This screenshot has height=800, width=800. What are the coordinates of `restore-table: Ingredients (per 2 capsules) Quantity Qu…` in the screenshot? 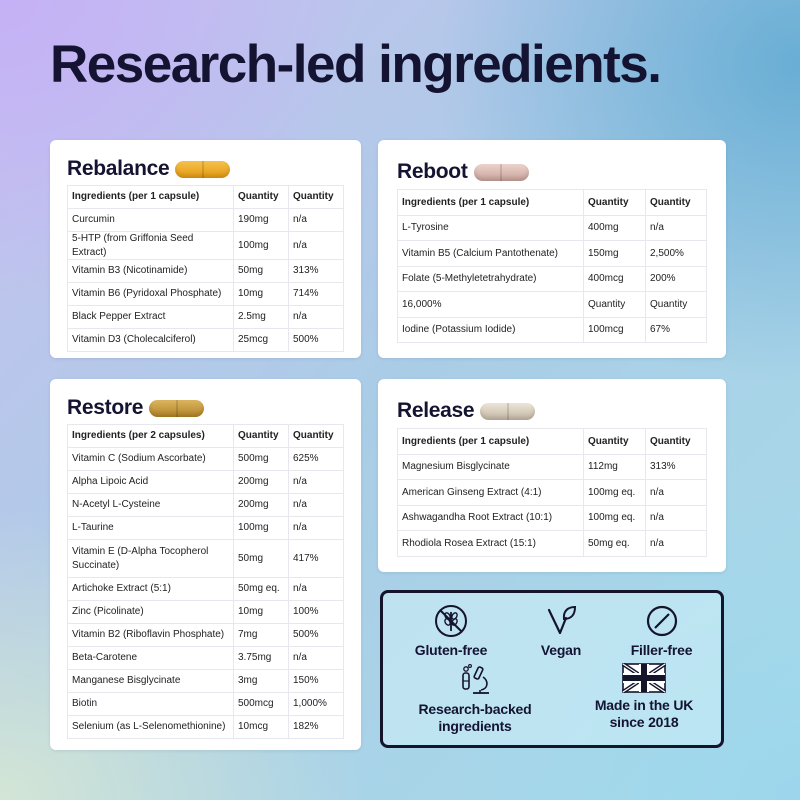 It's located at (205, 581).